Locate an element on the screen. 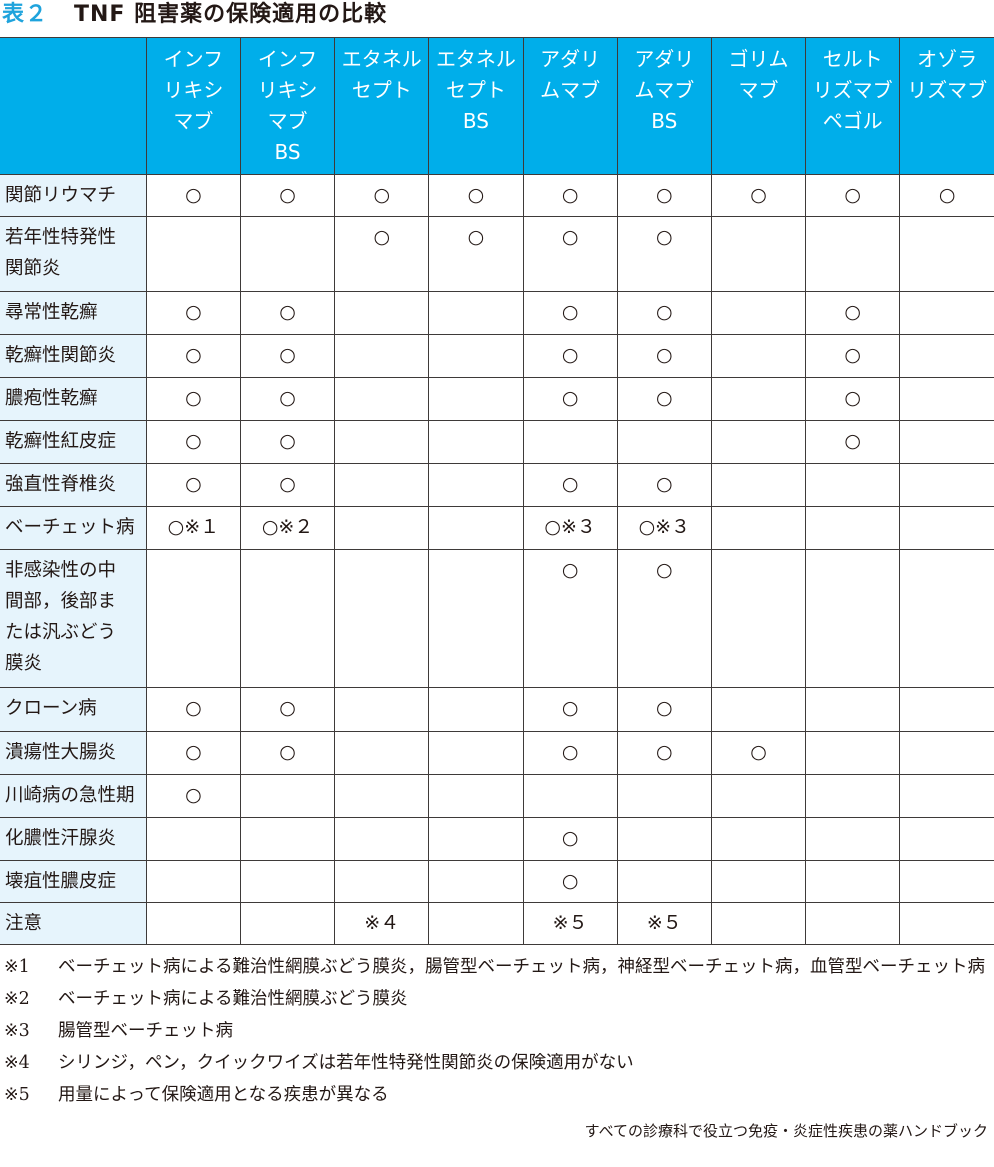 This screenshot has width=994, height=1167. footnote-key: ※1 is located at coordinates (17, 967).